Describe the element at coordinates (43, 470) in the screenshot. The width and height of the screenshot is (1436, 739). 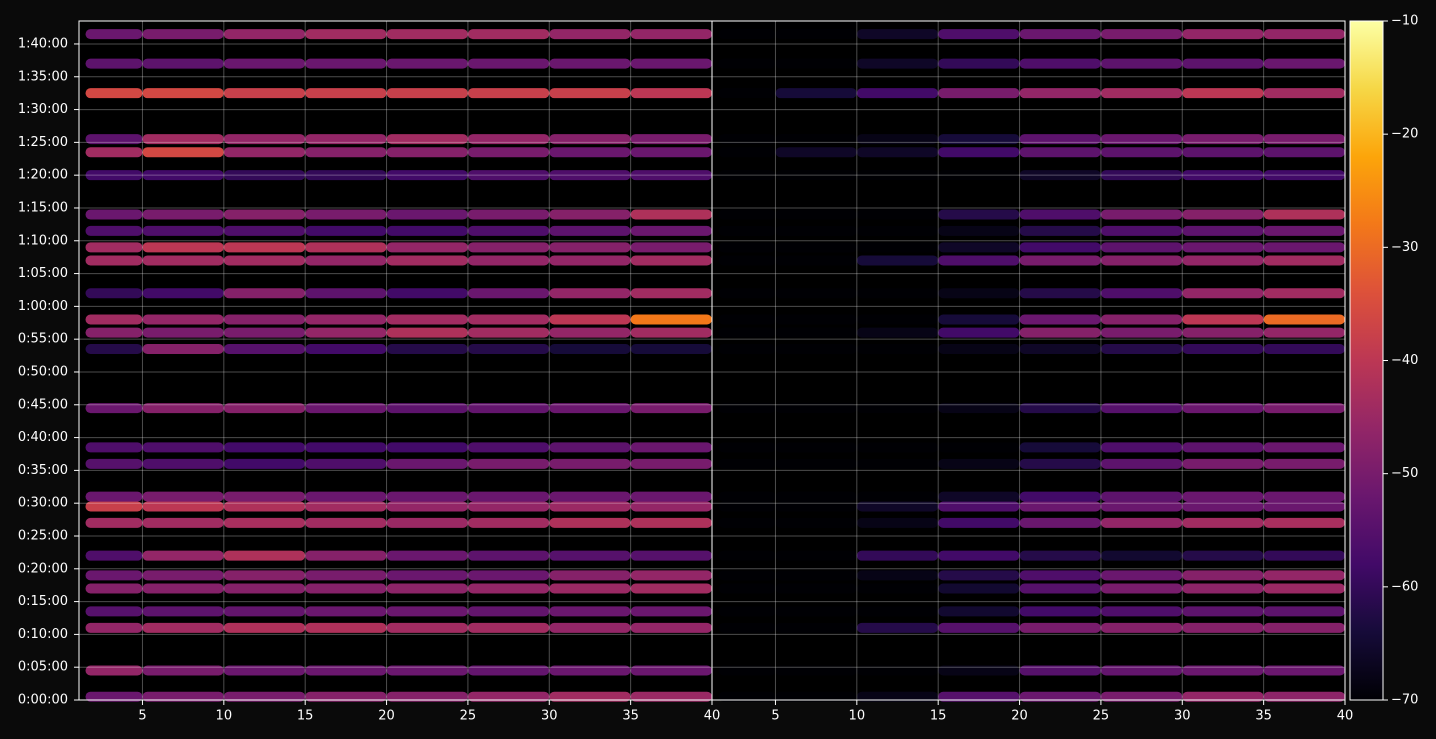
I see `y-tick-label: 0:35:00` at that location.